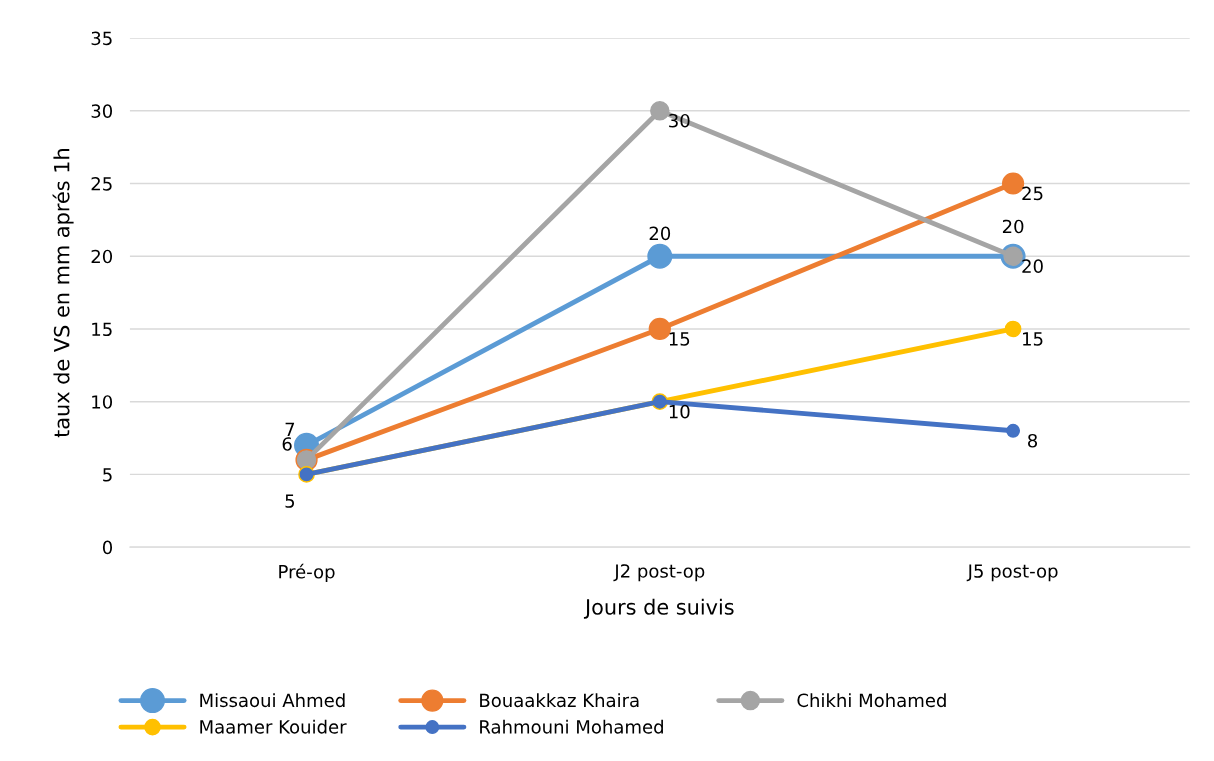 This screenshot has width=1214, height=761. What do you see at coordinates (273, 726) in the screenshot?
I see `legend-label: Maamer Kouider` at bounding box center [273, 726].